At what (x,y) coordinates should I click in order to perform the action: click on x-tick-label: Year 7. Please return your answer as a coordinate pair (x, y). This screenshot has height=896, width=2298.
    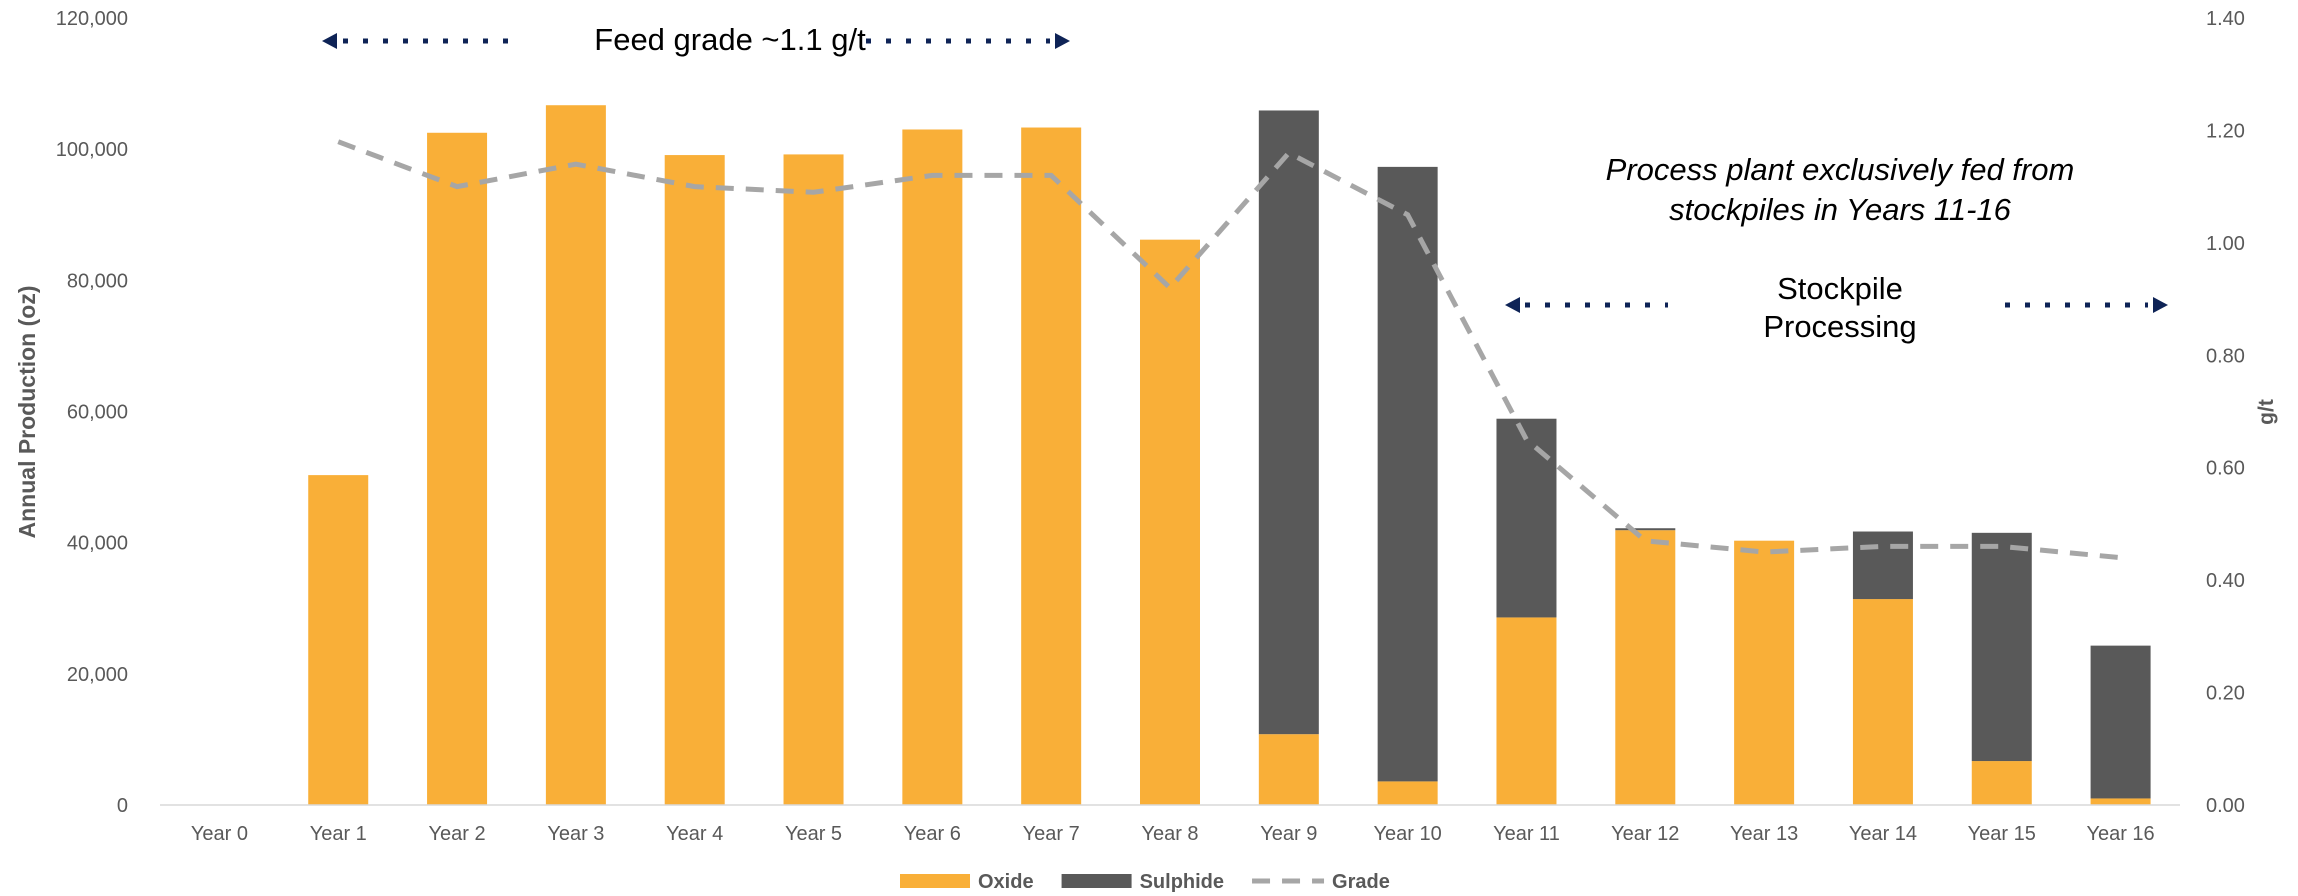
    Looking at the image, I should click on (1051, 834).